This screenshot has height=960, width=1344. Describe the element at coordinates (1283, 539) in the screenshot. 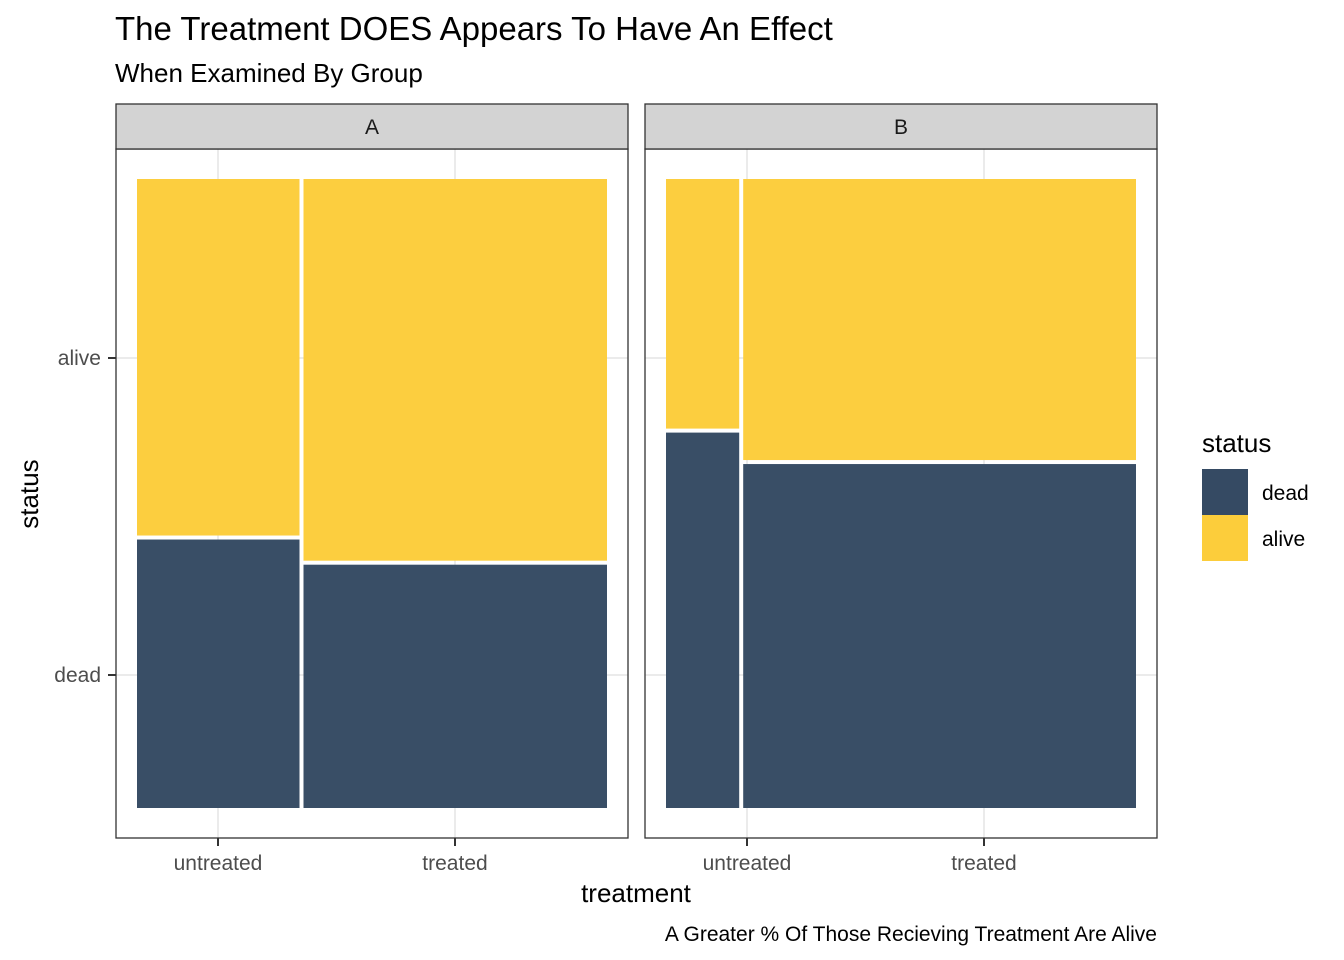

I see `legend-label-alive: alive` at that location.